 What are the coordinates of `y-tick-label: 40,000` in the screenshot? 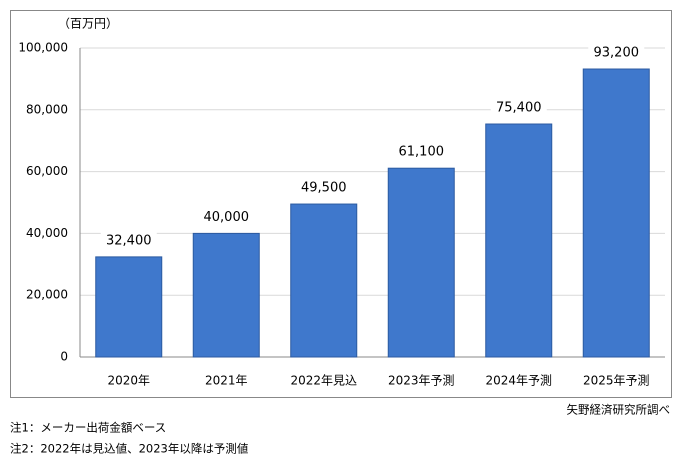 It's located at (47, 233).